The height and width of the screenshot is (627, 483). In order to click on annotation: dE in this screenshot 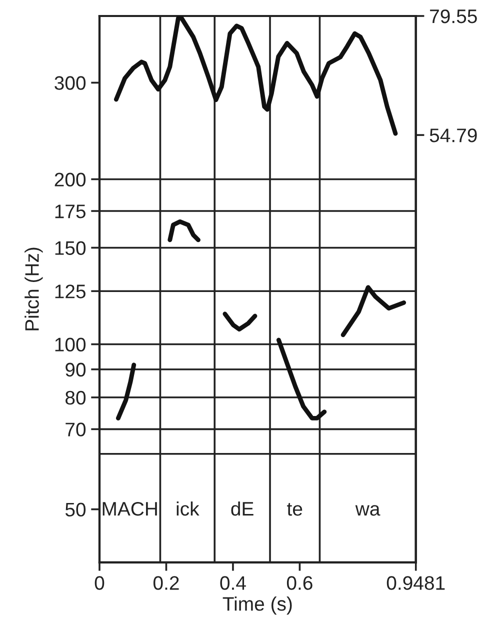, I will do `click(242, 508)`.